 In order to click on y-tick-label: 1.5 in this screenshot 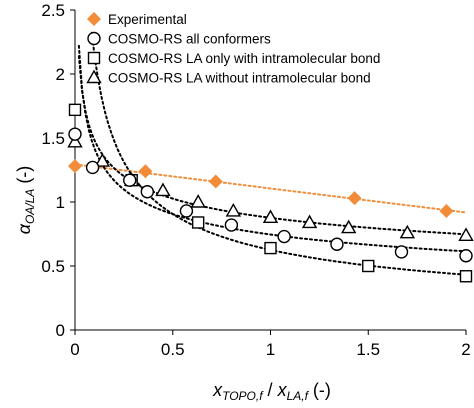, I will do `click(53, 138)`.